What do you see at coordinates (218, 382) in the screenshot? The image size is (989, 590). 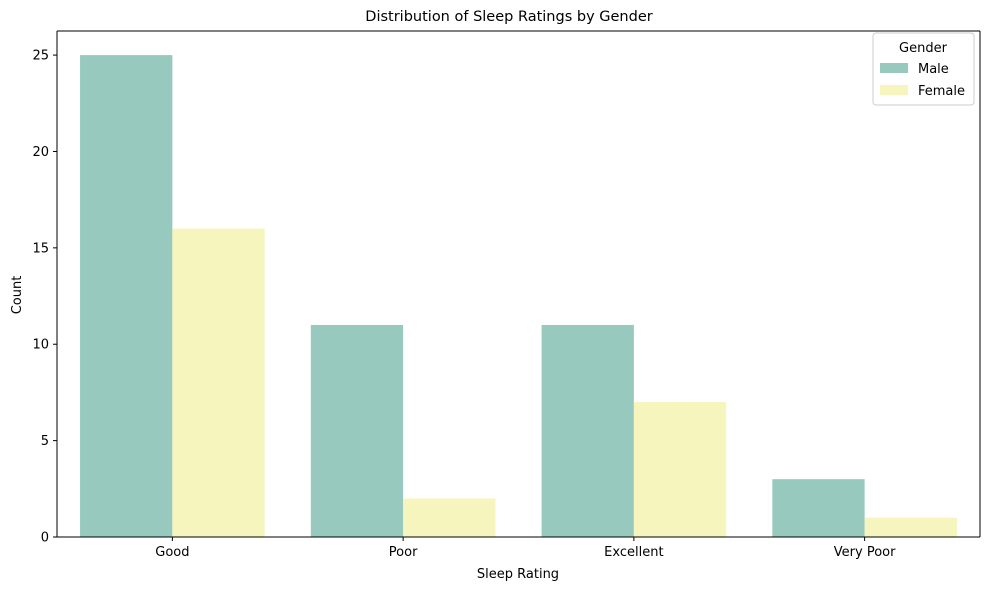 I see `bar-female-good` at bounding box center [218, 382].